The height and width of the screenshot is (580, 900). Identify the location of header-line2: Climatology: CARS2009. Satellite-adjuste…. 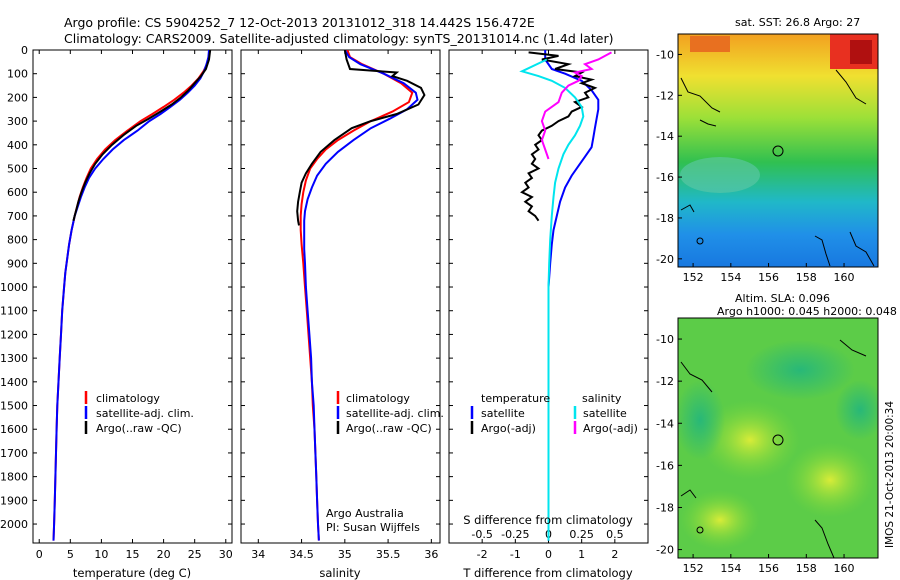
(339, 38).